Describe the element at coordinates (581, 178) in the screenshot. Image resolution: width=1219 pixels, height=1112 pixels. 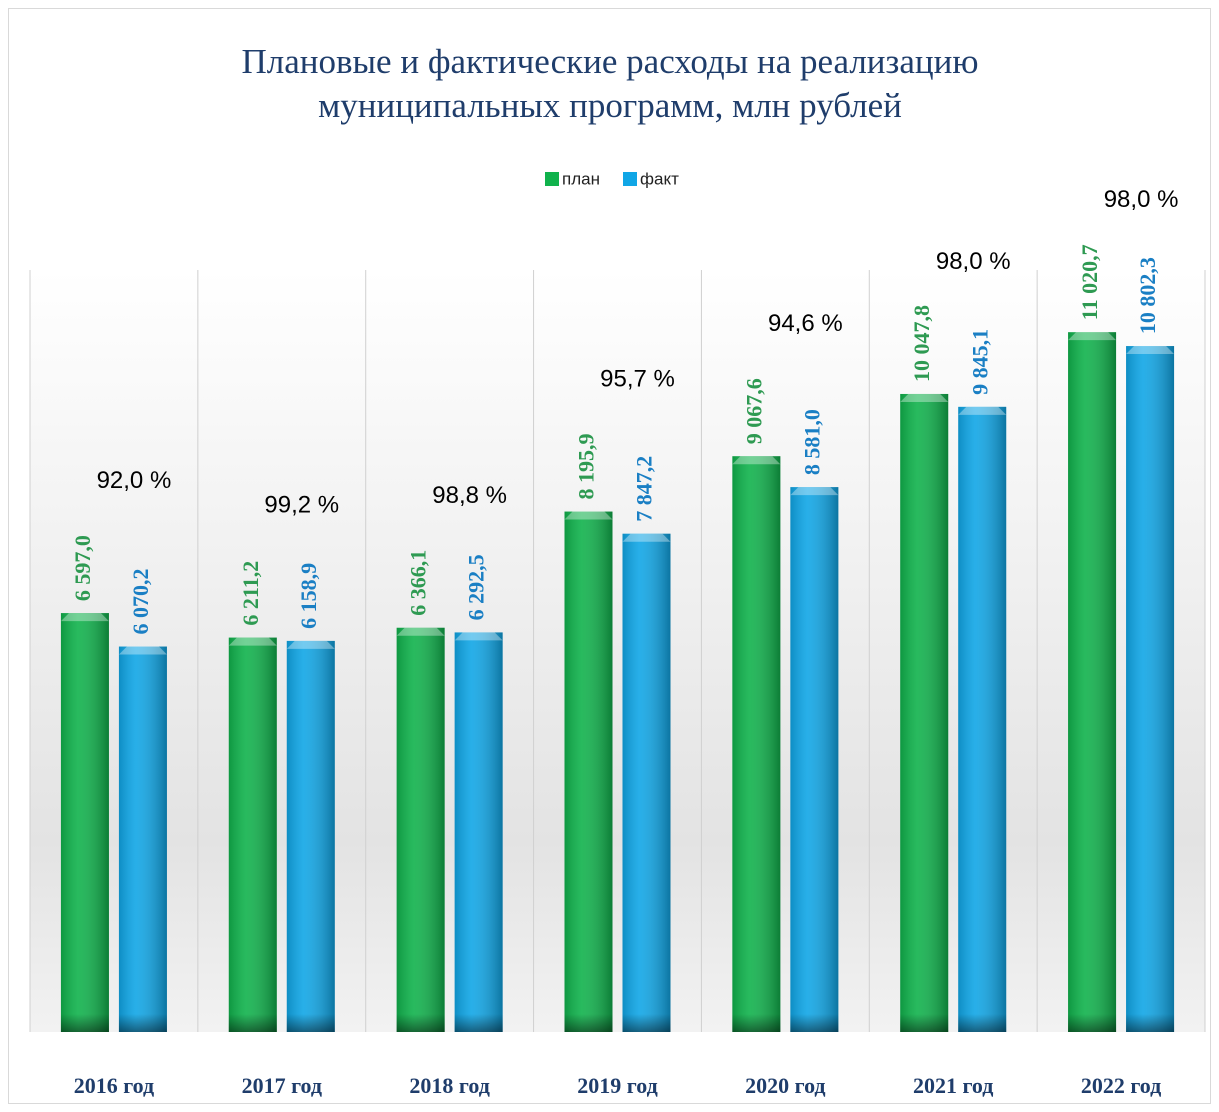
I see `legend-label: план` at that location.